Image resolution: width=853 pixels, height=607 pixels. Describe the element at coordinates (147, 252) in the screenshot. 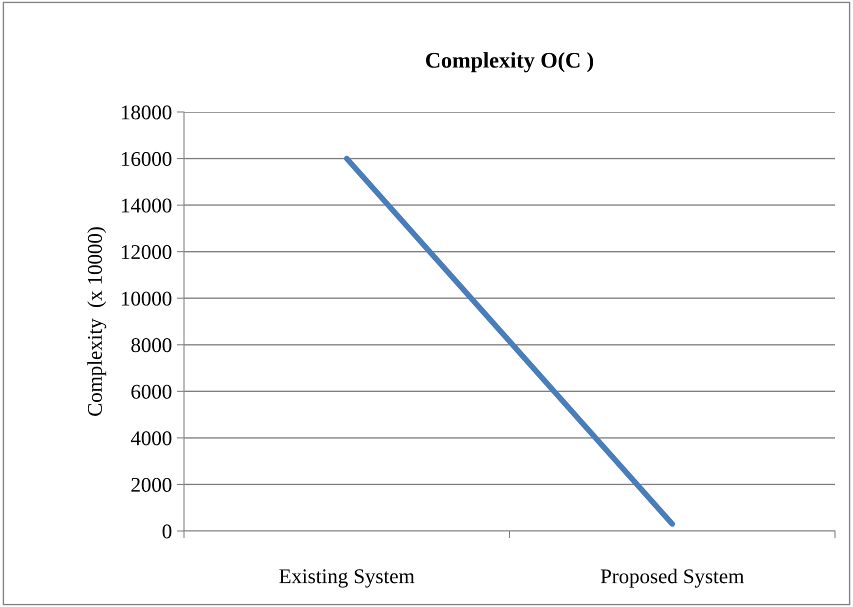

I see `y-tick-label: 12000` at that location.